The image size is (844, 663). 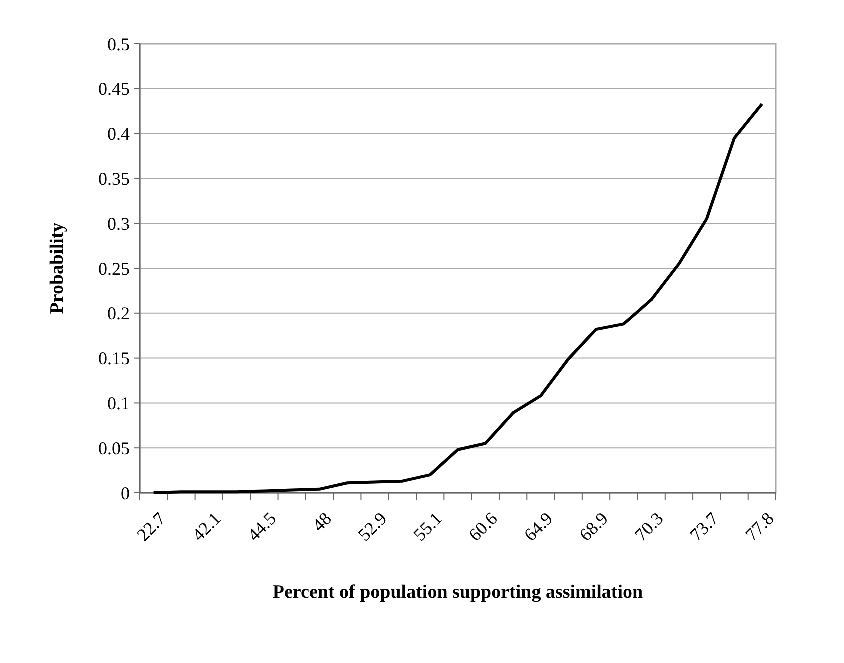 What do you see at coordinates (372, 527) in the screenshot?
I see `x-tick-label: 52.9` at bounding box center [372, 527].